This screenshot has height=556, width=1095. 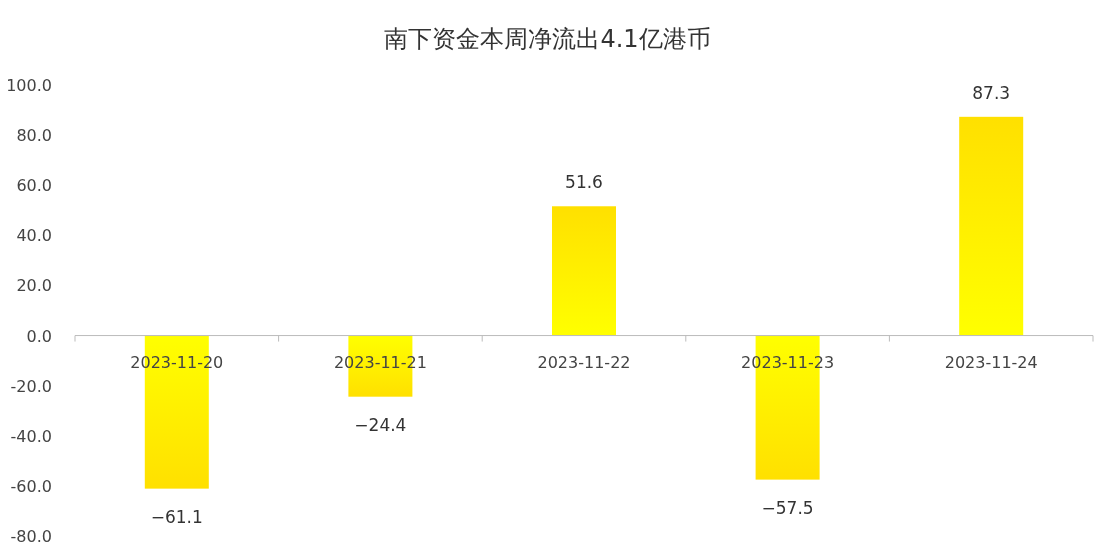 I want to click on y-tick-label: 80.0, so click(x=34, y=136).